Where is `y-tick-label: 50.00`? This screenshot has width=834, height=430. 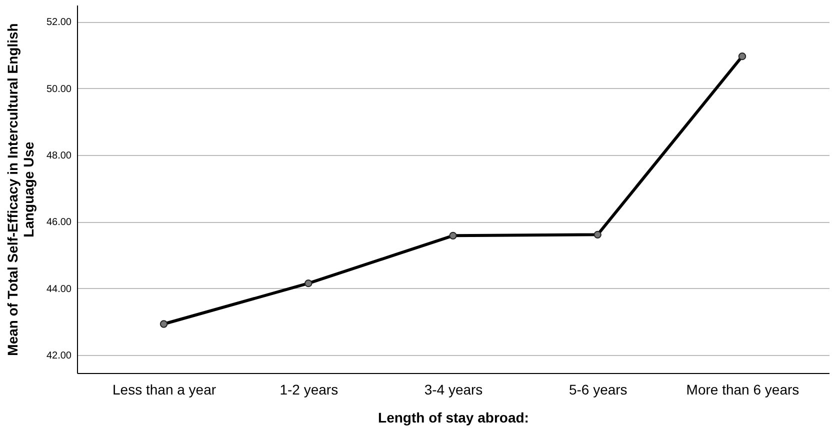 y-tick-label: 50.00 is located at coordinates (59, 89).